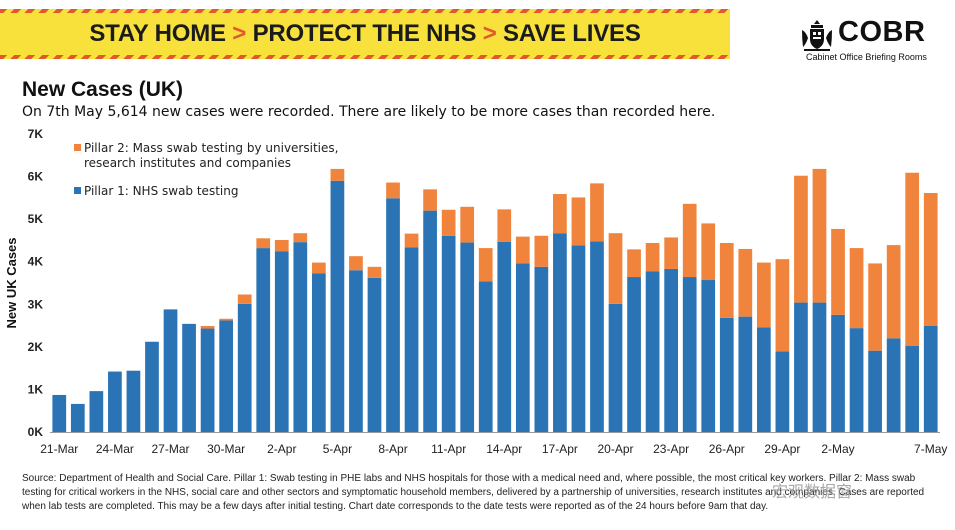  What do you see at coordinates (837, 449) in the screenshot?
I see `x-tick-label: 2-May` at bounding box center [837, 449].